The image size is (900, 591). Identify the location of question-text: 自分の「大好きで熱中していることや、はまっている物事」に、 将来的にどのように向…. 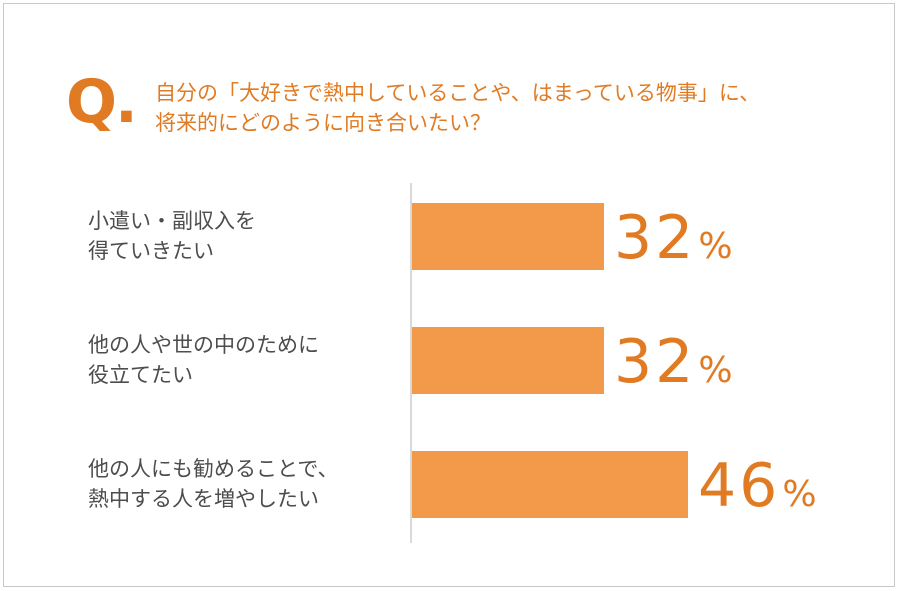
(505, 108).